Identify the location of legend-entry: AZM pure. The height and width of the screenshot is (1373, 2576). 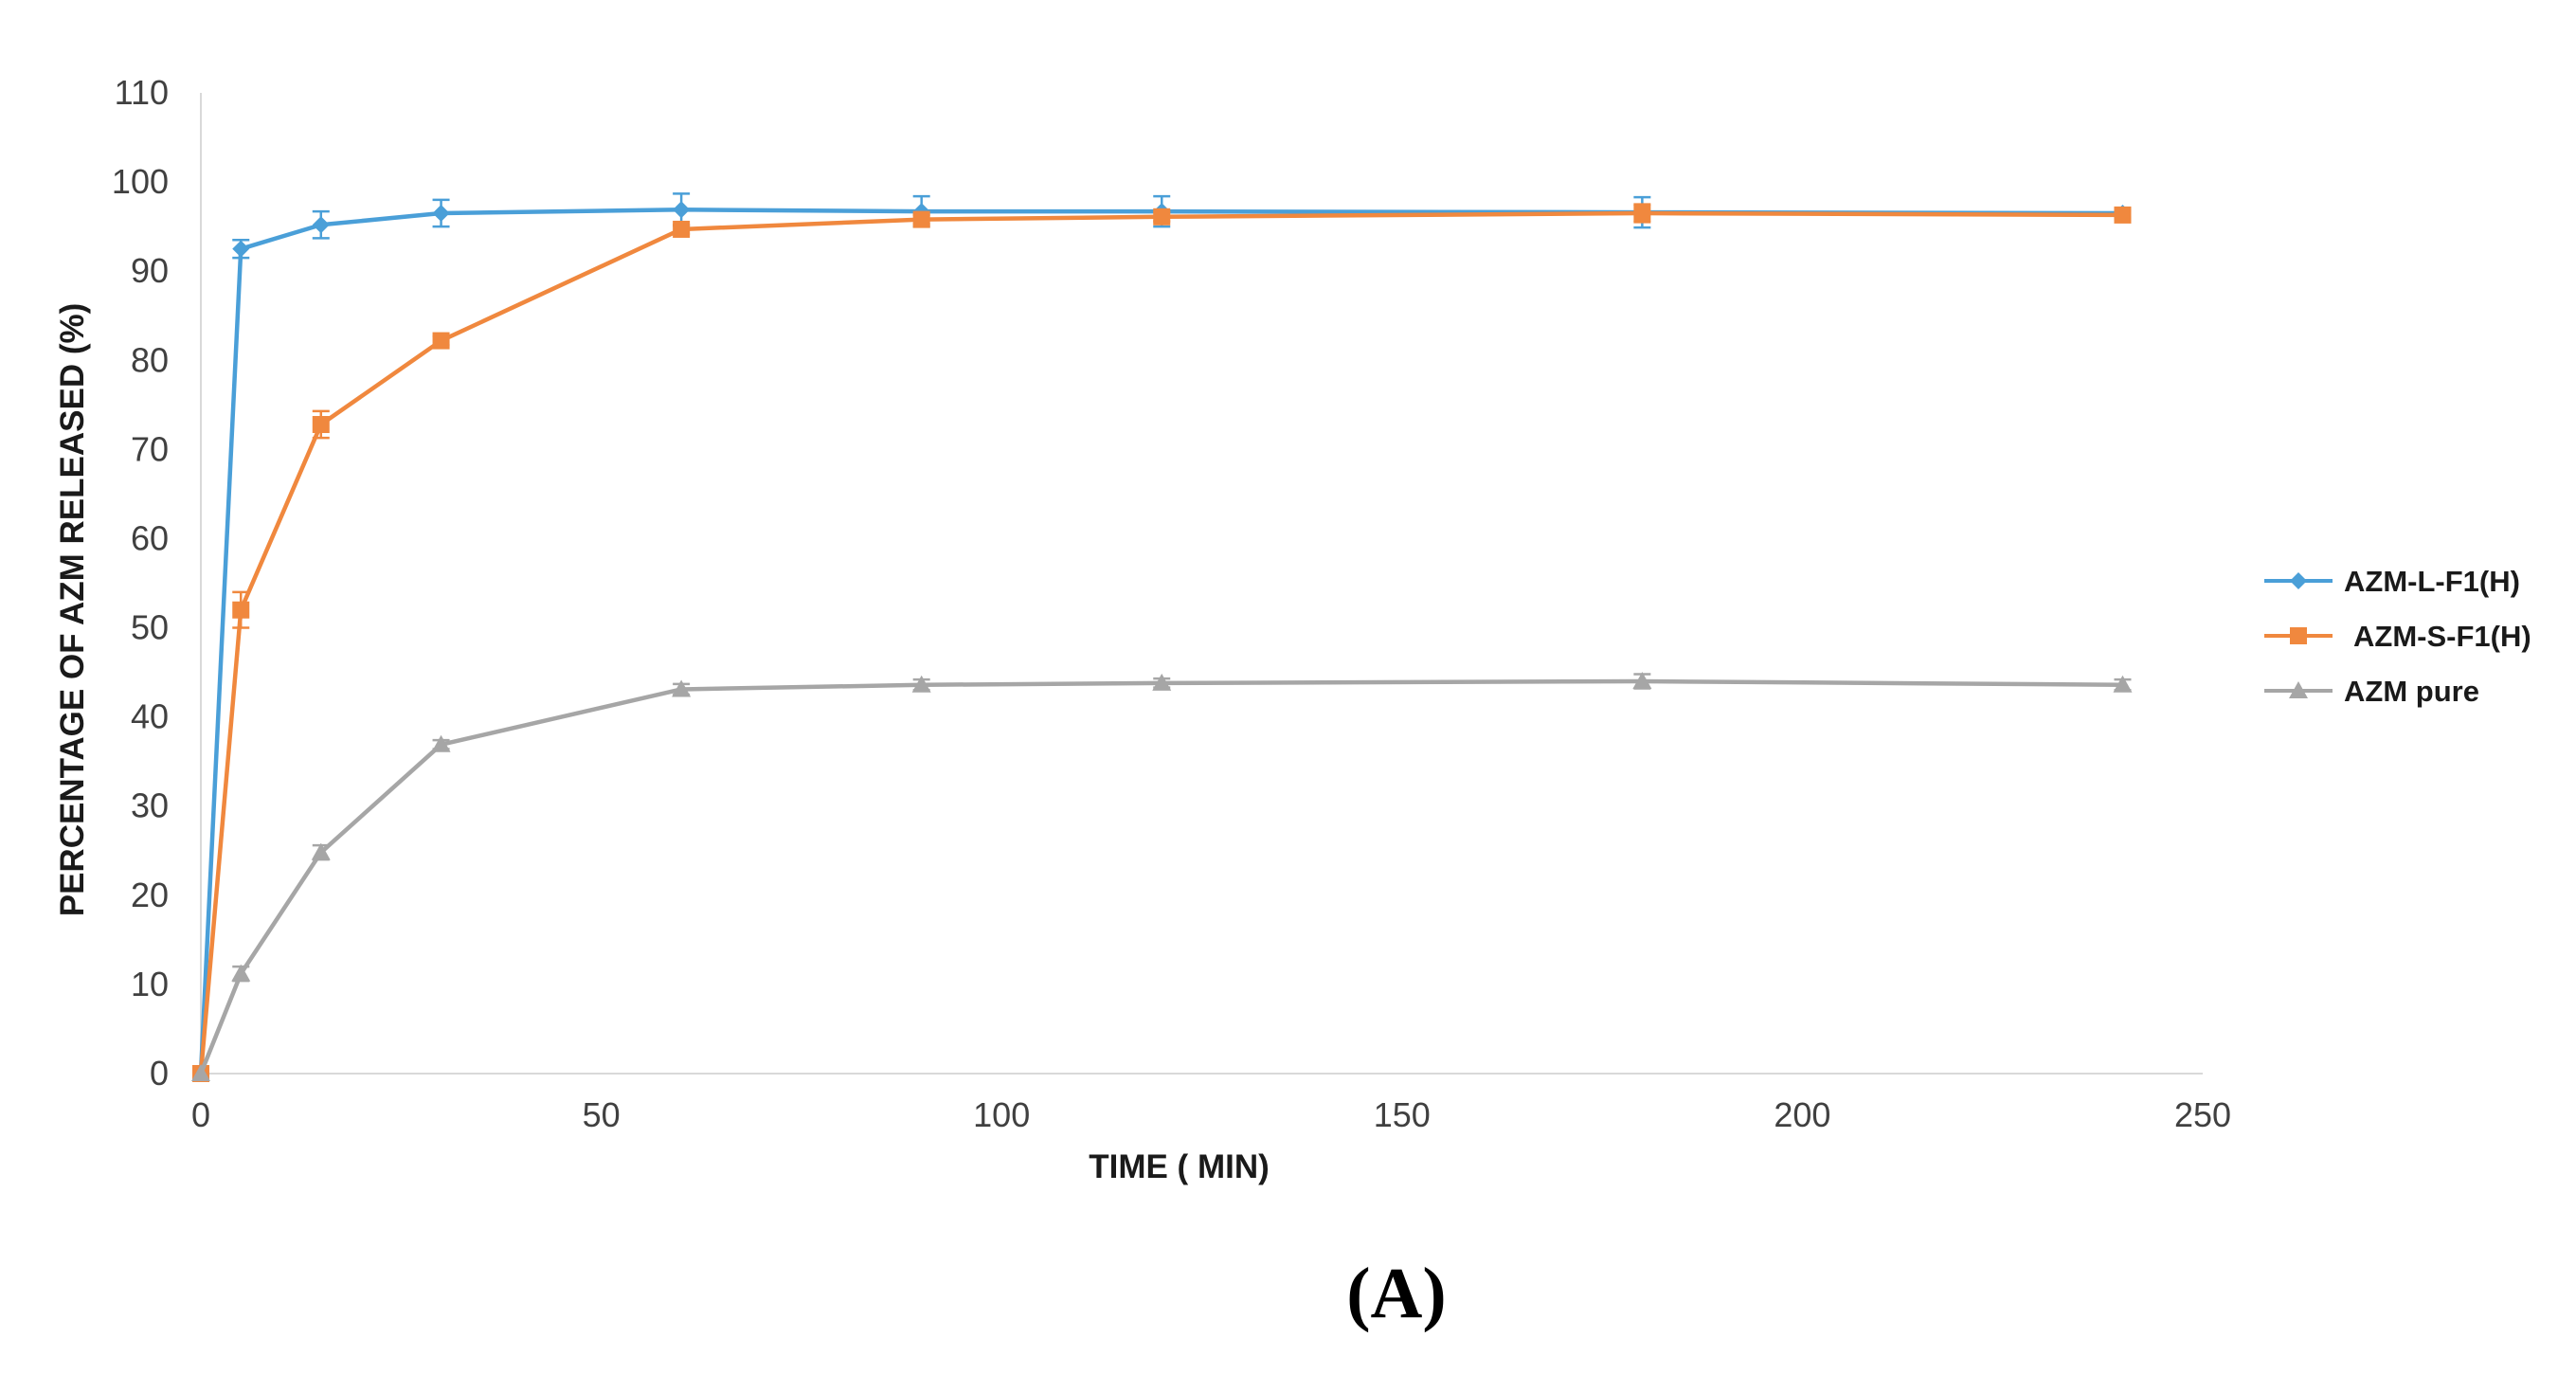
(2371, 691).